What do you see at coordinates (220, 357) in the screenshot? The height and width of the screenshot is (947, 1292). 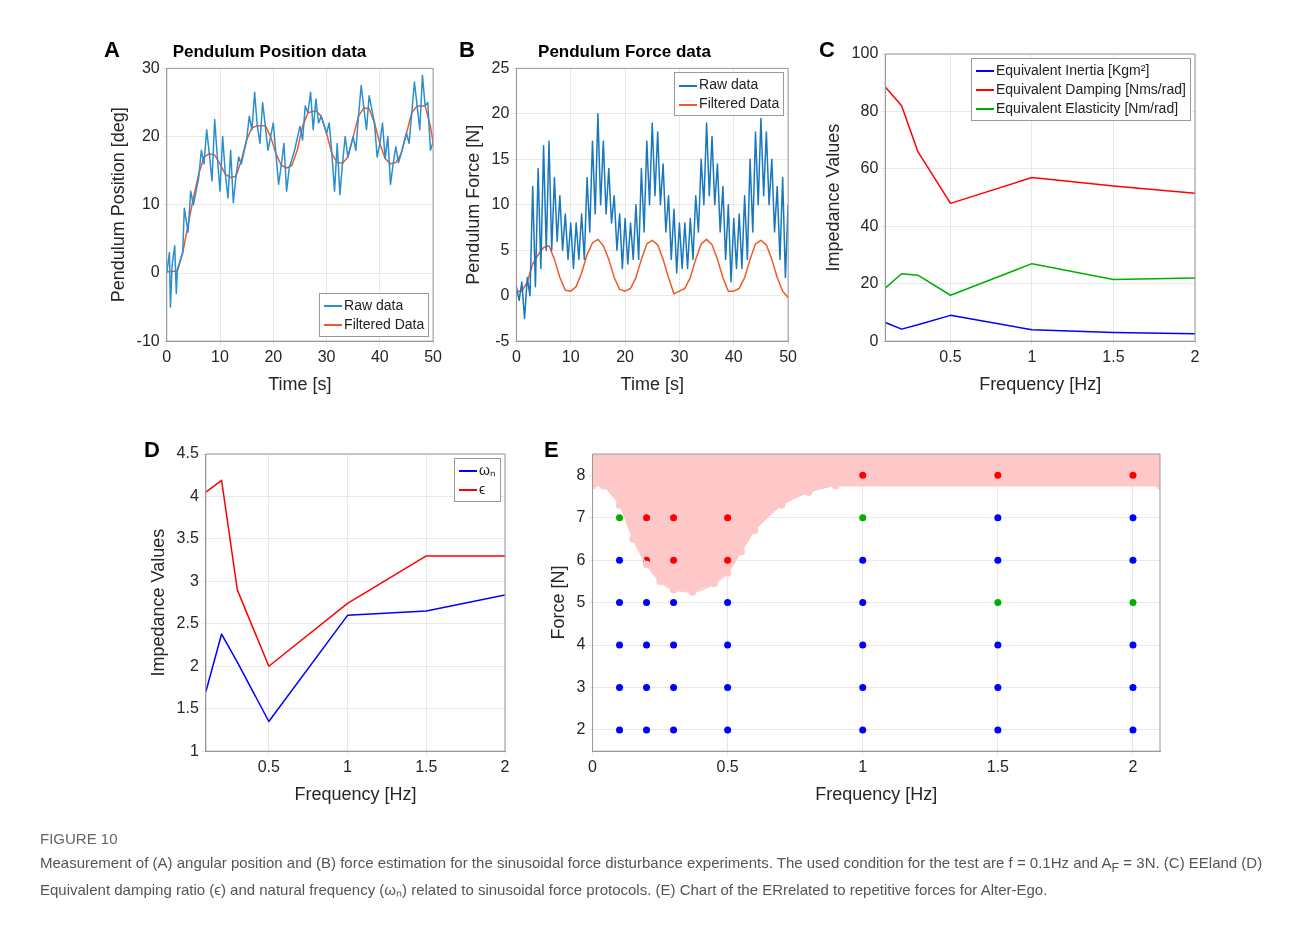 I see `x-tick-label: 10` at bounding box center [220, 357].